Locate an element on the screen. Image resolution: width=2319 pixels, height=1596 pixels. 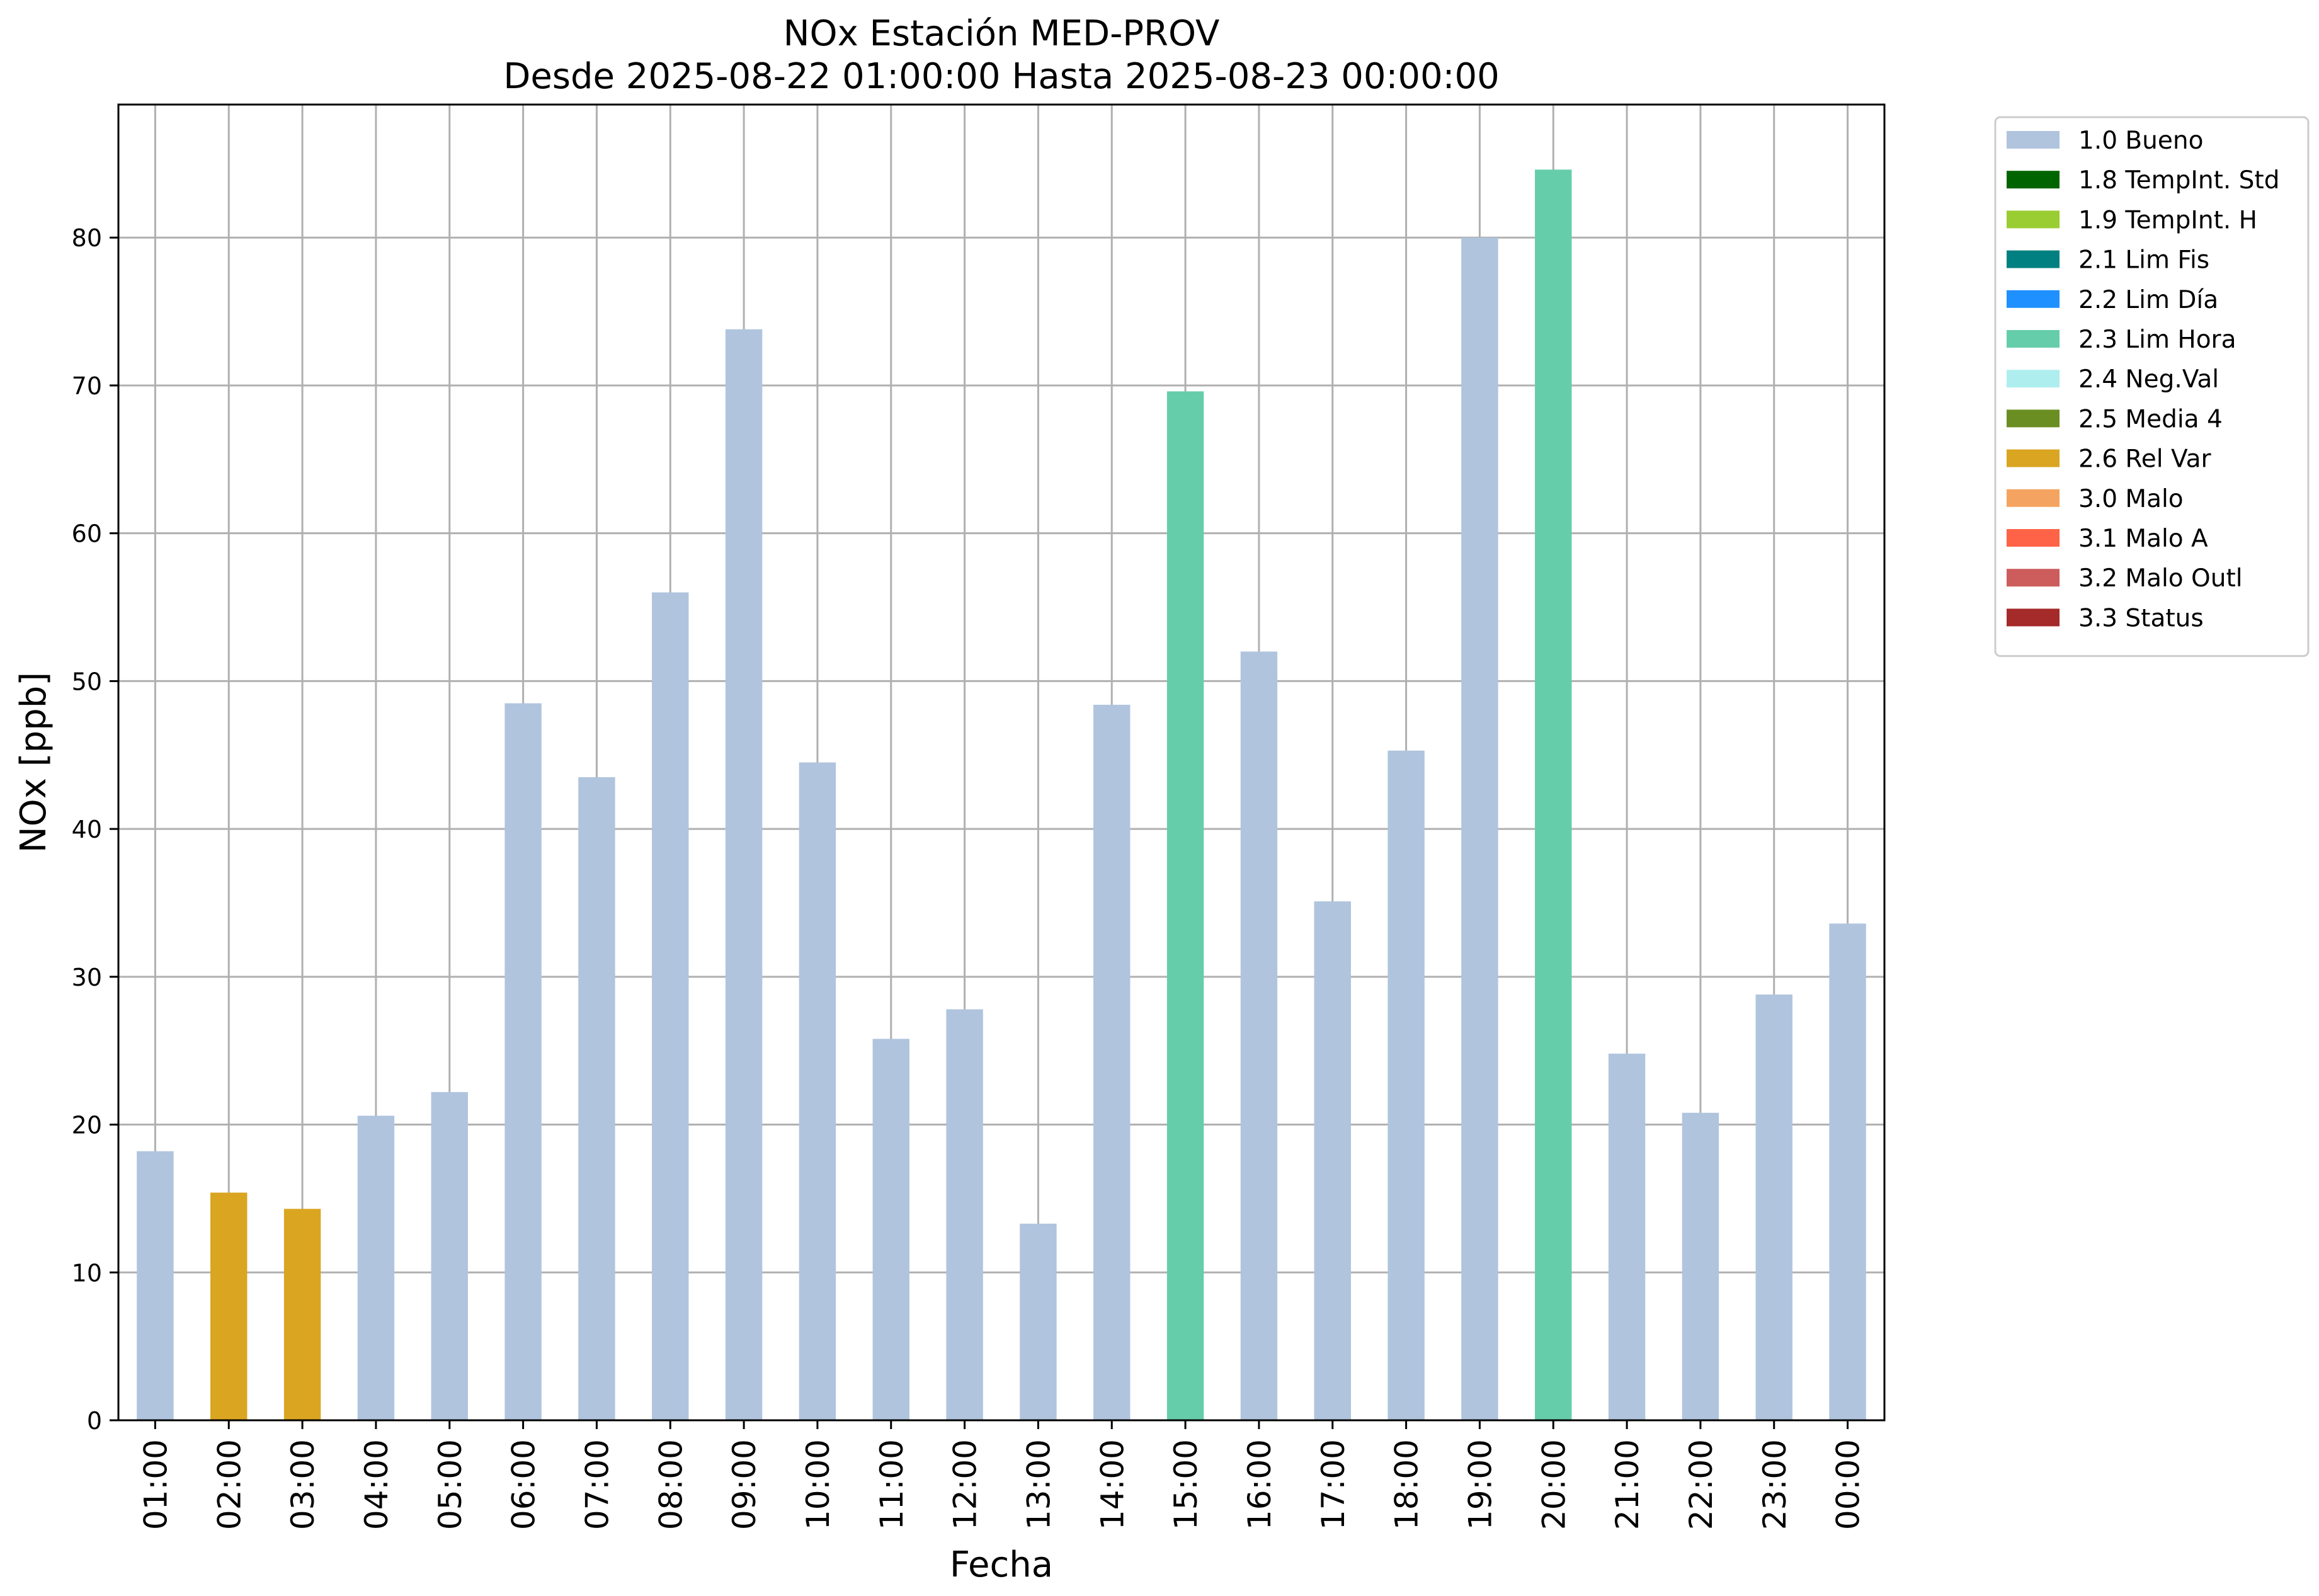
y-tick-label: 20 is located at coordinates (87, 1125).